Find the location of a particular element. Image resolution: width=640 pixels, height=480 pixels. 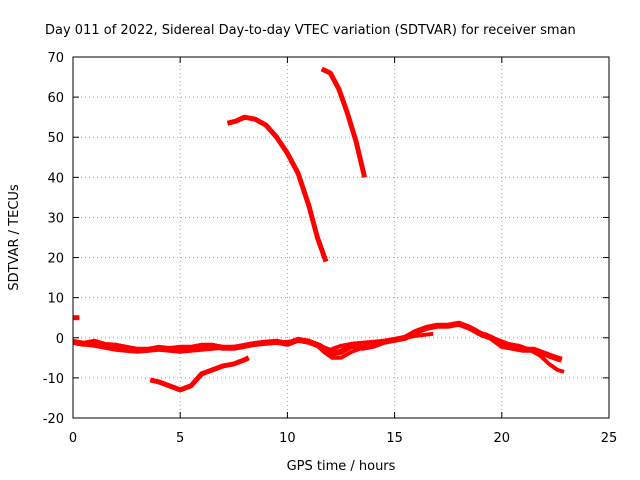

x-tick-label: 25 is located at coordinates (609, 438).